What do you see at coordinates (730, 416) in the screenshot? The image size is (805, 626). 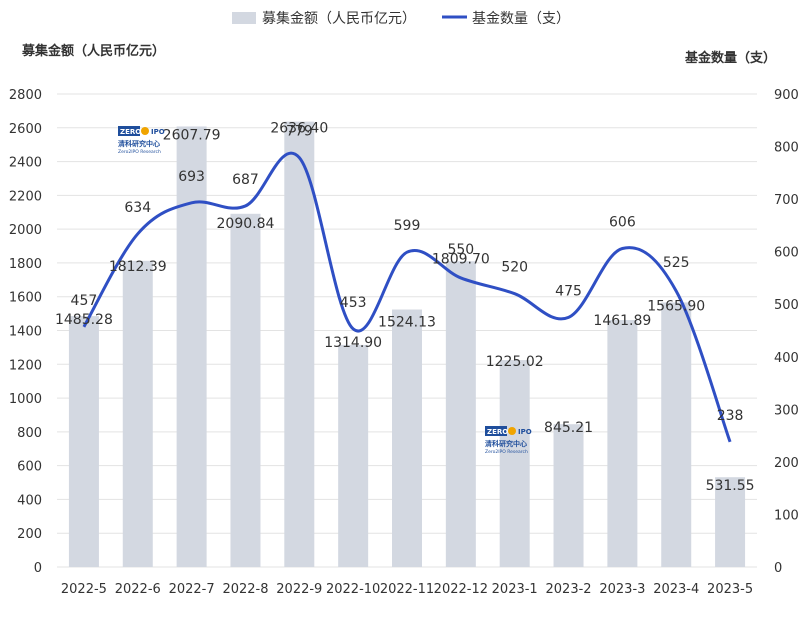 I see `line-data-label: 238` at bounding box center [730, 416].